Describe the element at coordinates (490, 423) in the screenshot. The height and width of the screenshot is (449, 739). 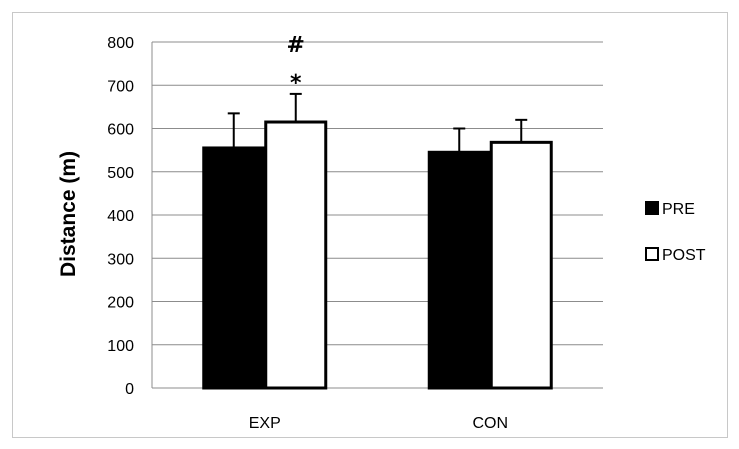
I see `x-tick-label-con: CON` at that location.